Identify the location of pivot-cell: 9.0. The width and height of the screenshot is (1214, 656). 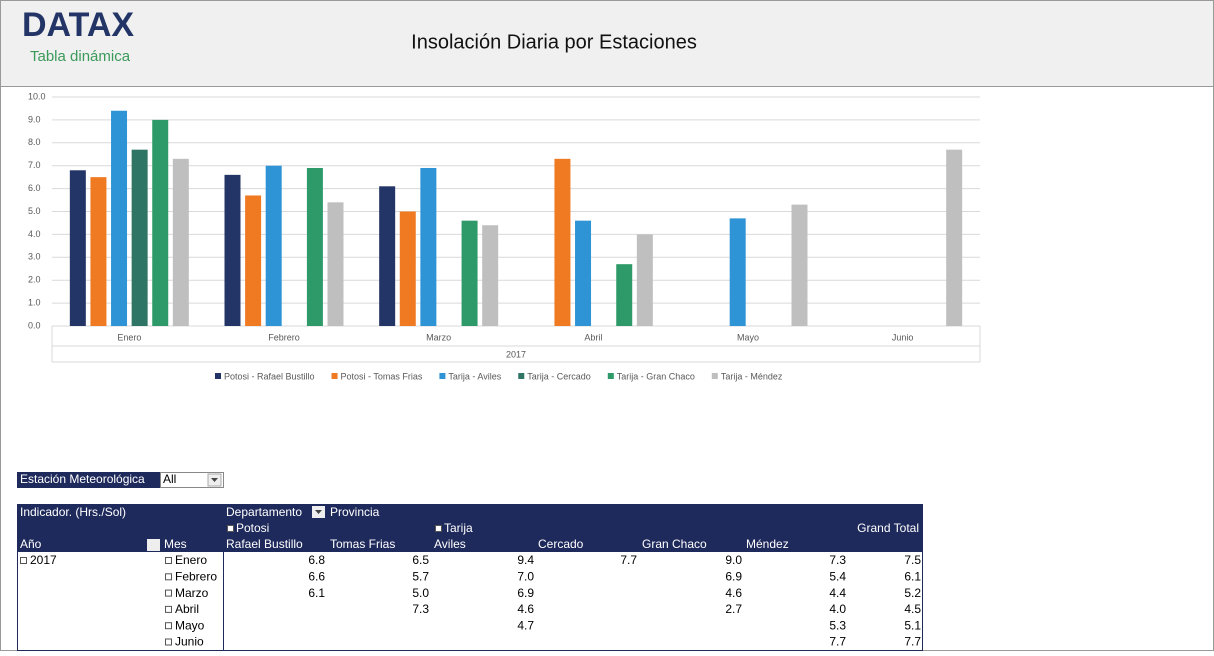
(733, 560).